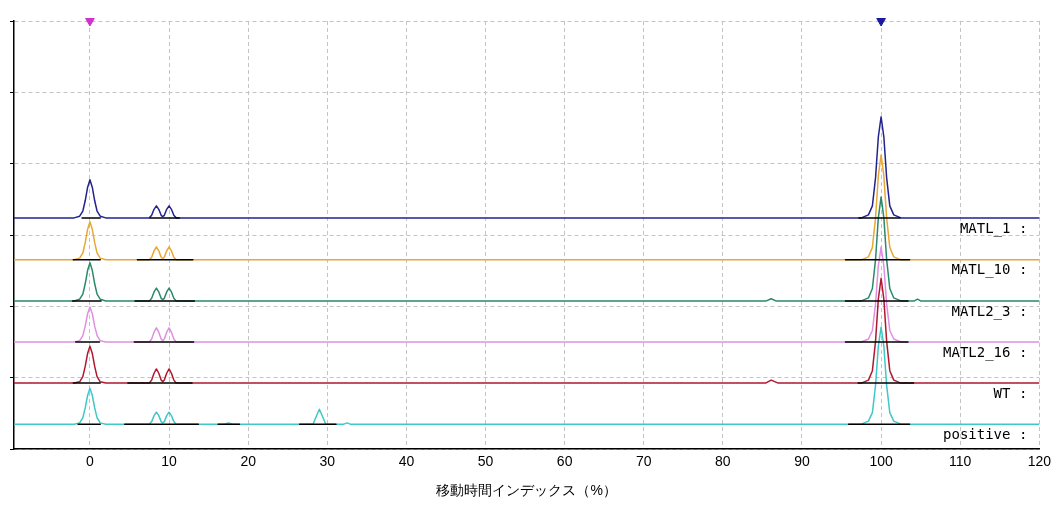 The image size is (1056, 514). What do you see at coordinates (985, 433) in the screenshot?
I see `series-label: positive :` at bounding box center [985, 433].